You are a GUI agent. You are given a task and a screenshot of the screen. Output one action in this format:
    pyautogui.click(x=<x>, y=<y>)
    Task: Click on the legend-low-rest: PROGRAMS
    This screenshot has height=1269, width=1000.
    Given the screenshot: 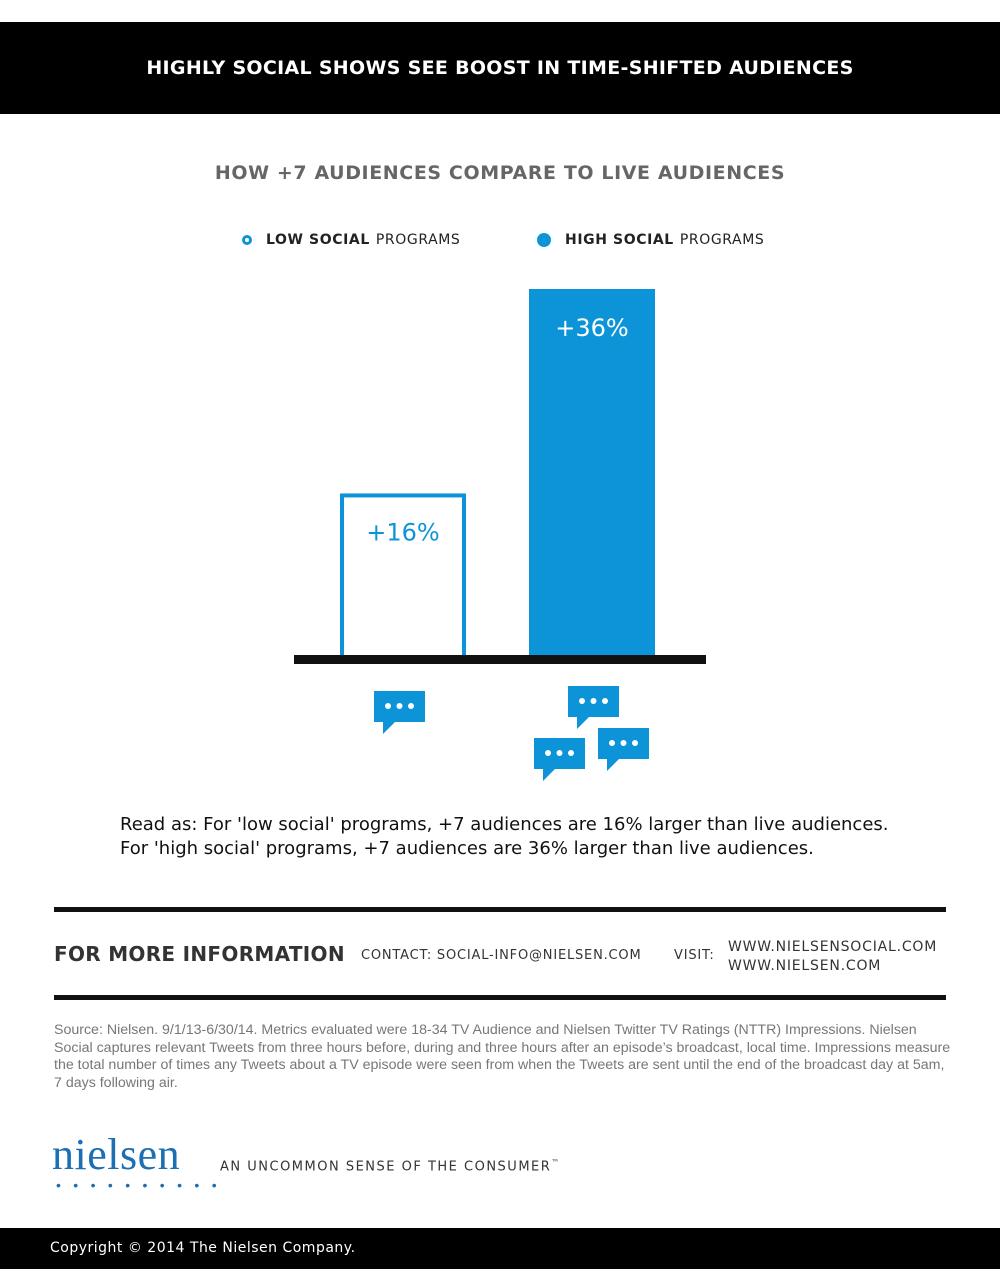 What is the action you would take?
    pyautogui.click(x=418, y=240)
    